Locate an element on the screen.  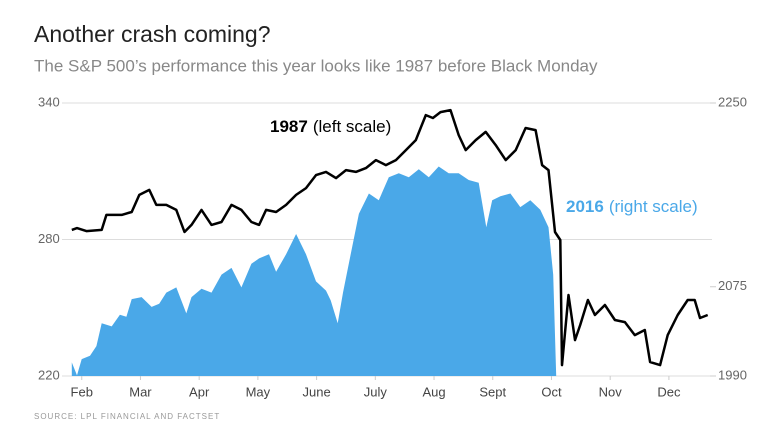
series-label: 1987 (left scale) is located at coordinates (330, 126).